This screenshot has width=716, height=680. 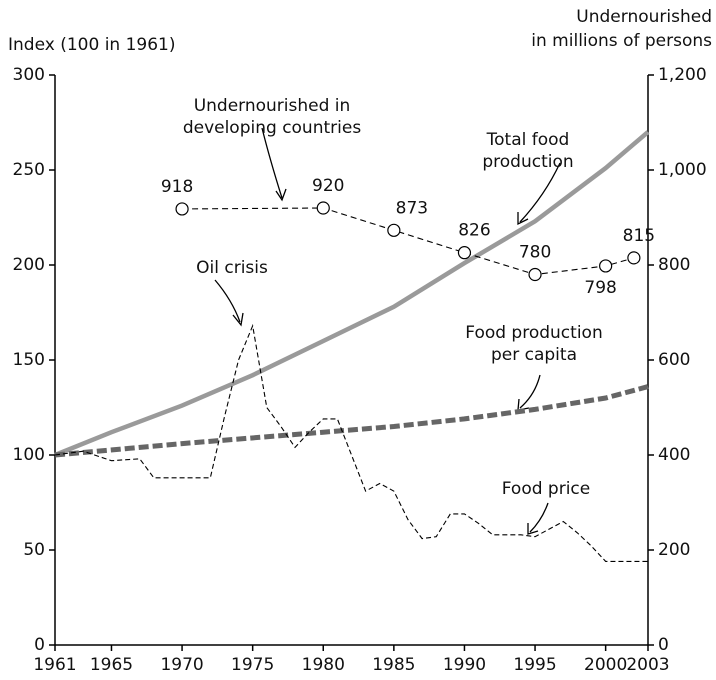 What do you see at coordinates (29, 360) in the screenshot?
I see `y-tick-label: 150` at bounding box center [29, 360].